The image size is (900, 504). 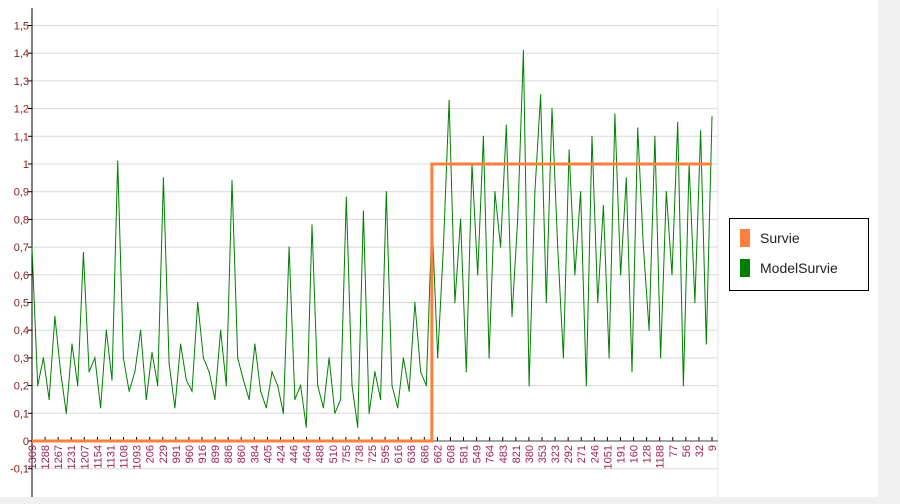 I want to click on x-tick-label: 483, so click(x=504, y=454).